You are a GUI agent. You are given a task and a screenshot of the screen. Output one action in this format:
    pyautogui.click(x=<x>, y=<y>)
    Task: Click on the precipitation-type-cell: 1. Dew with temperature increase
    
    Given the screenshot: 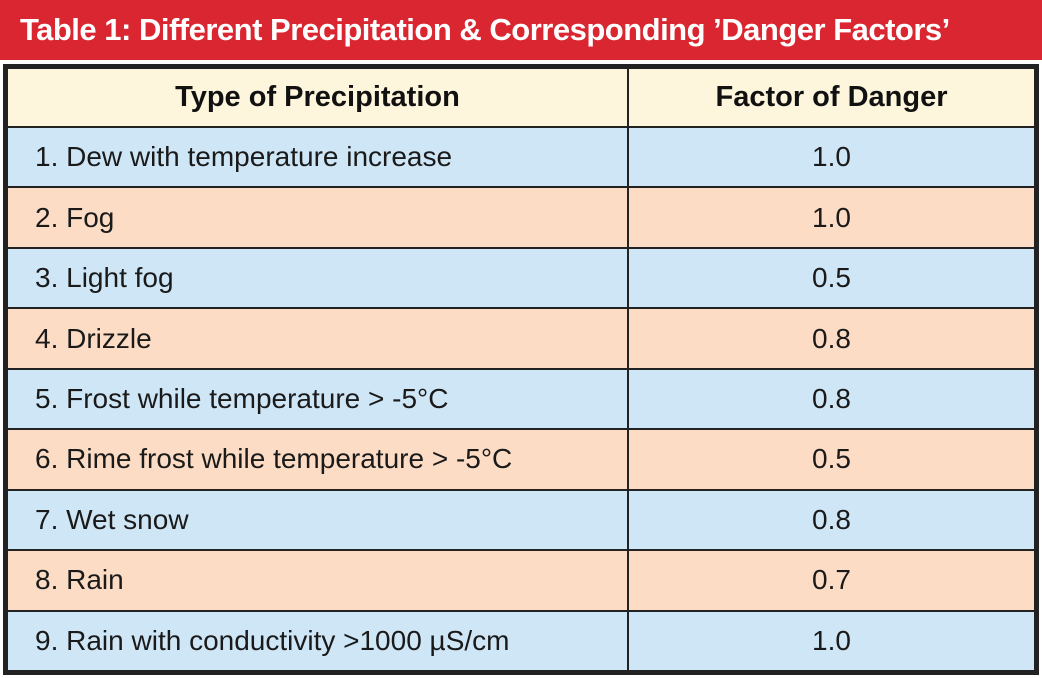 What is the action you would take?
    pyautogui.click(x=317, y=157)
    